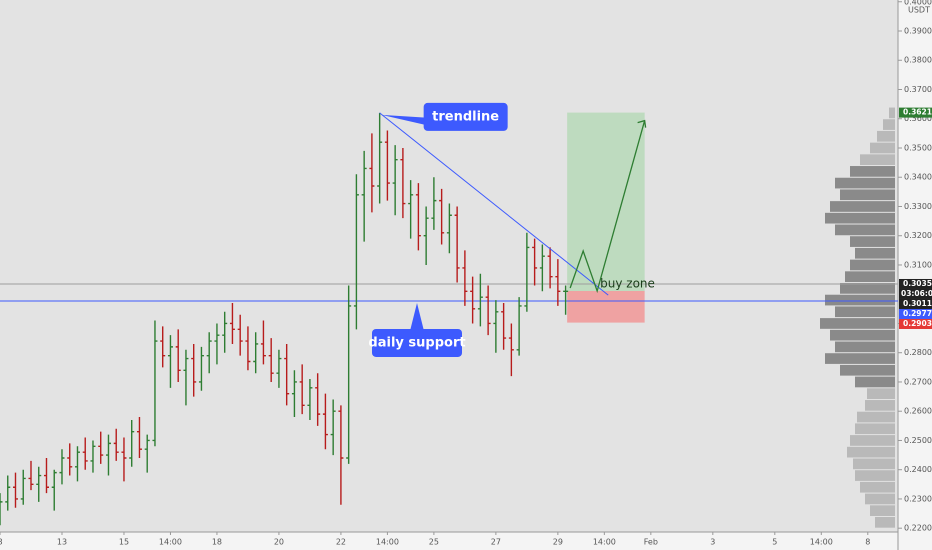 The width and height of the screenshot is (932, 550). I want to click on y-tick-label: 0.2300, so click(918, 498).